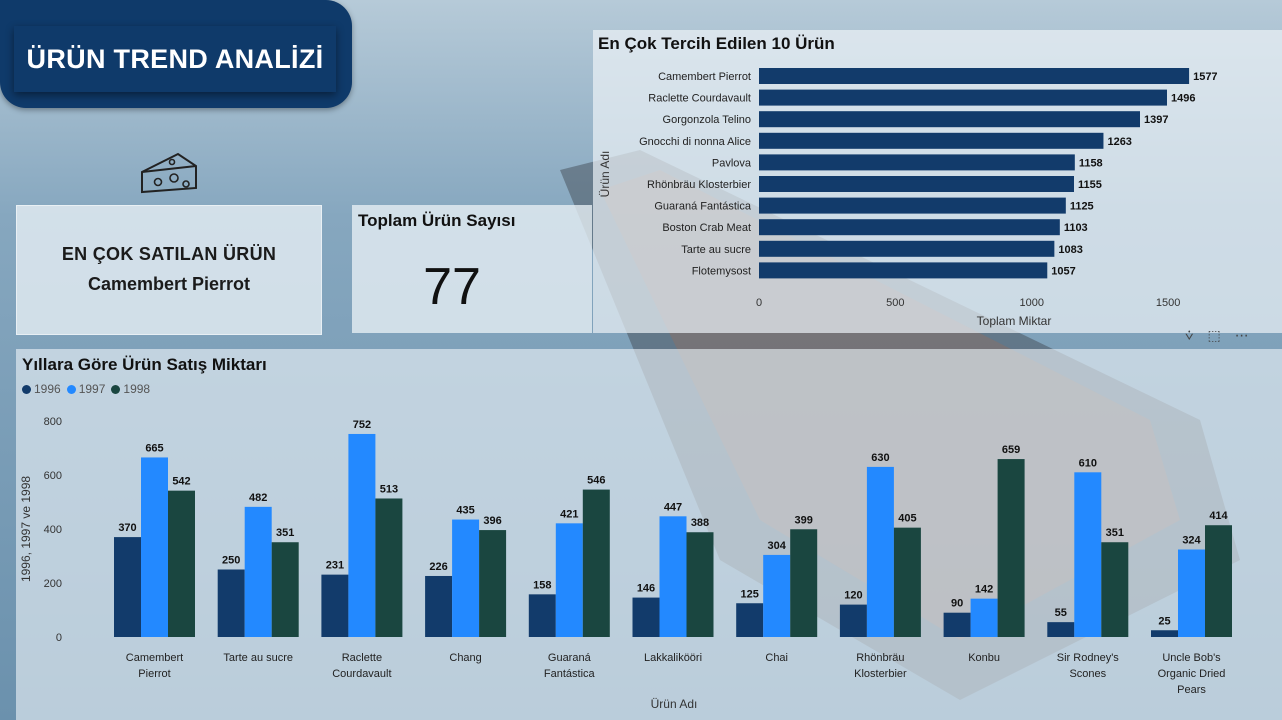 The width and height of the screenshot is (1282, 720). Describe the element at coordinates (1011, 450) in the screenshot. I see `yearly-value-label: 659` at that location.